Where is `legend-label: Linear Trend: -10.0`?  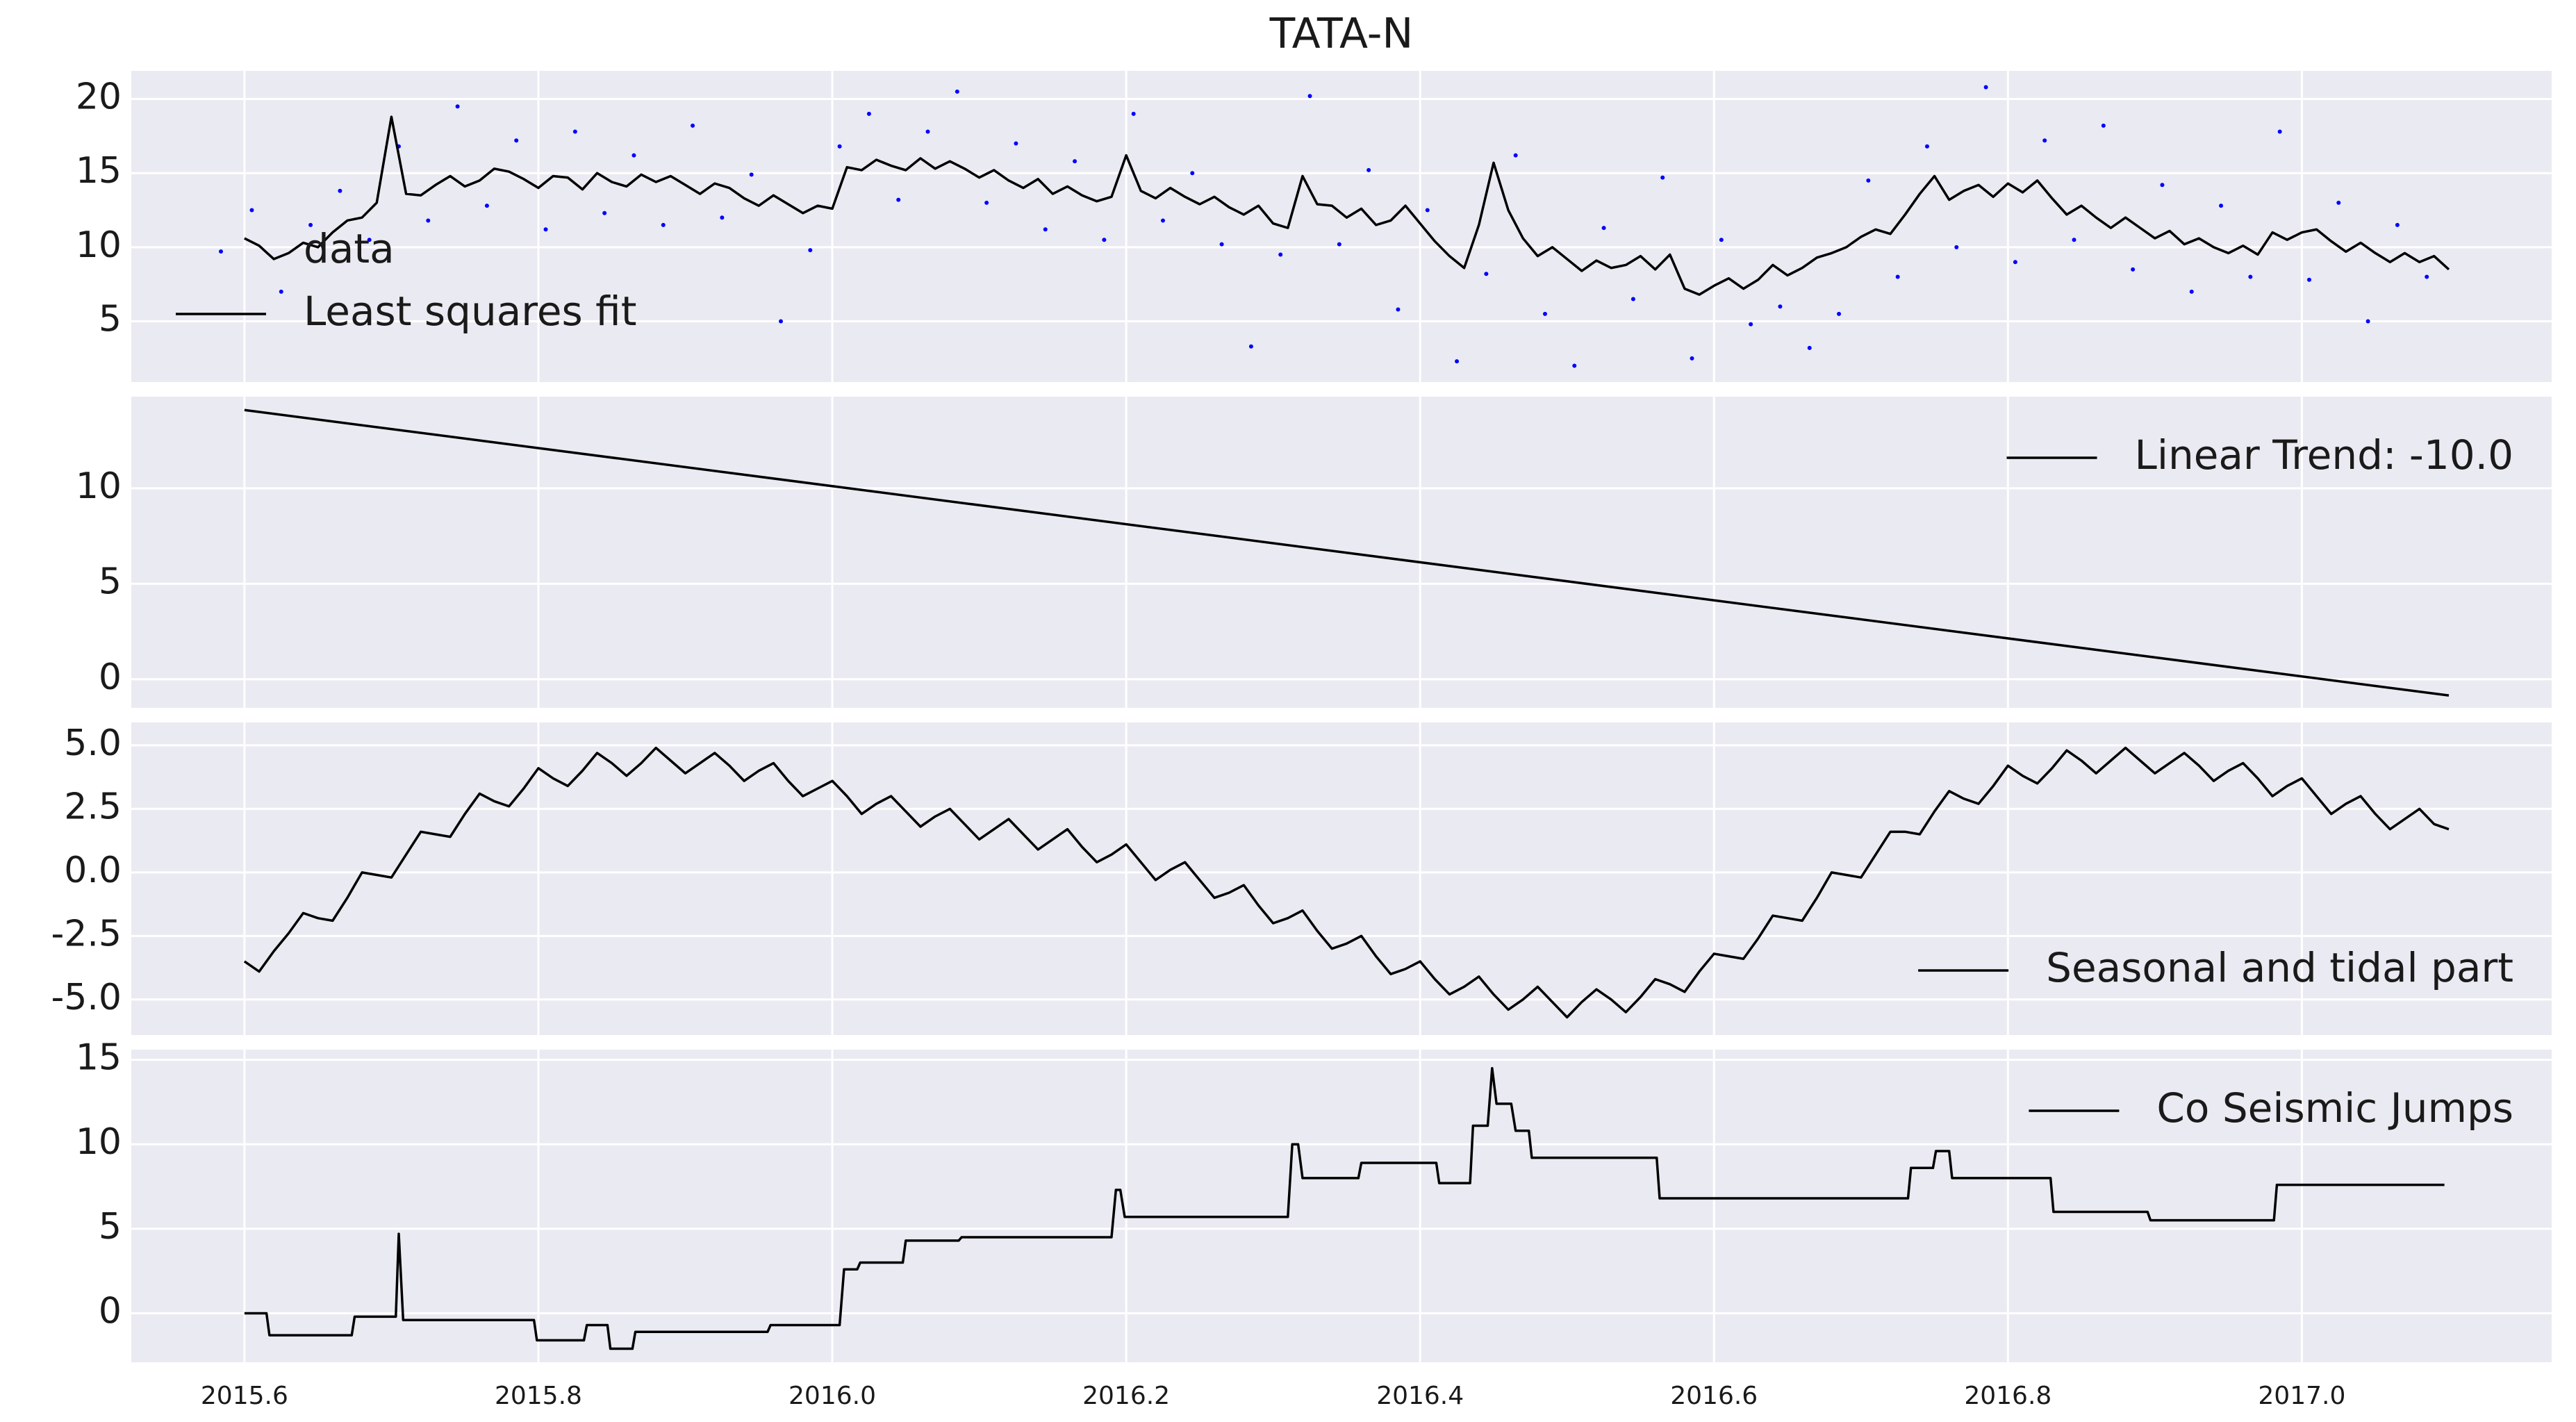
legend-label: Linear Trend: -10.0 is located at coordinates (2324, 455).